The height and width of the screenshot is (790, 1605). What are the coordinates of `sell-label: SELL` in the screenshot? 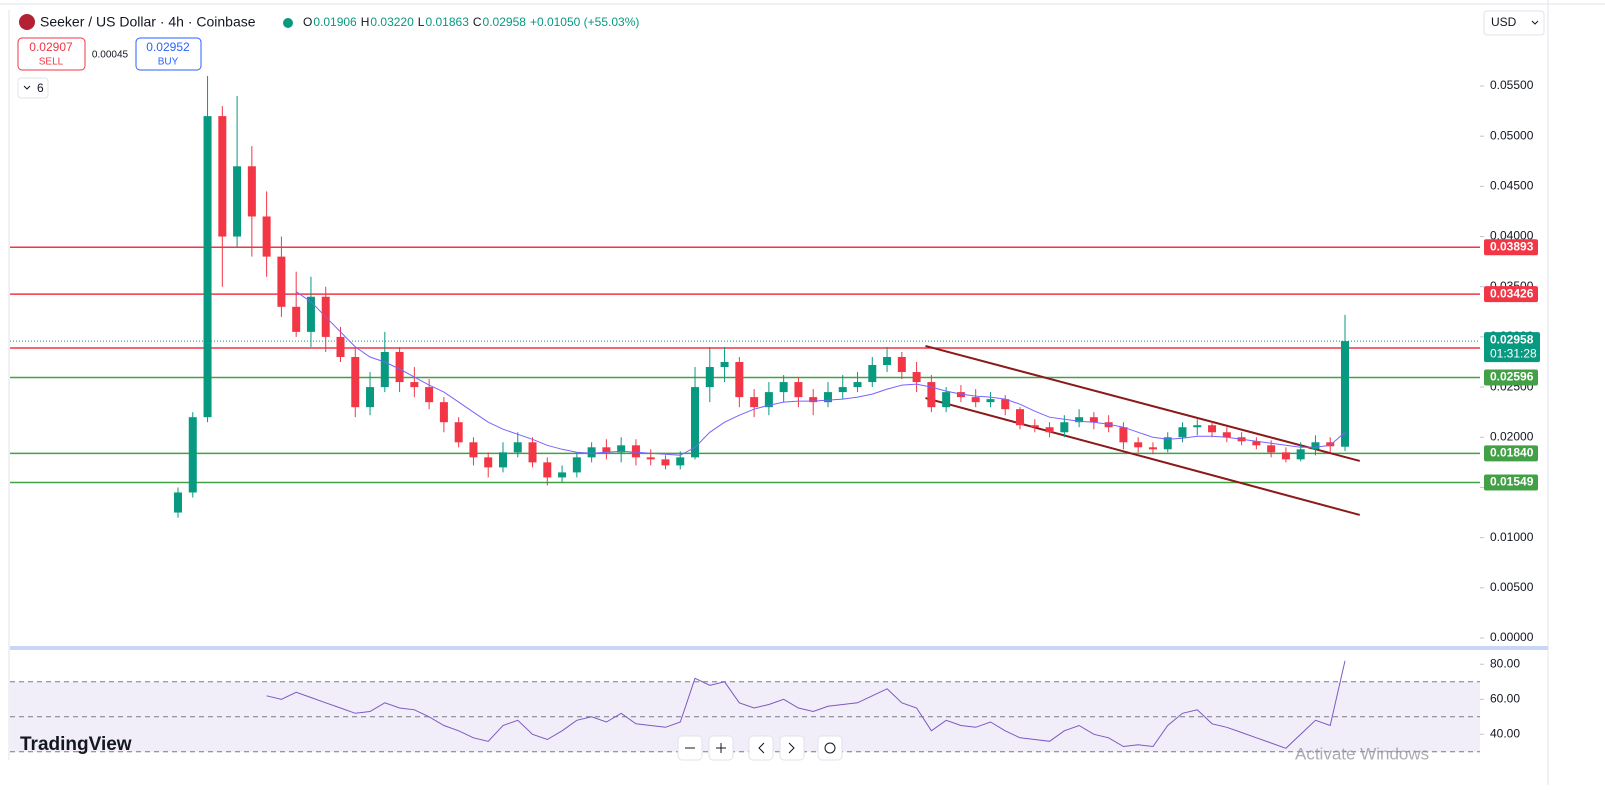 It's located at (51, 62).